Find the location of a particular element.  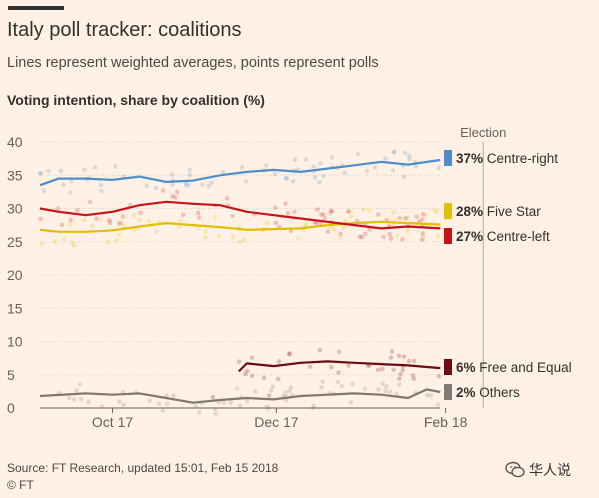

legend-swatch is located at coordinates (448, 236).